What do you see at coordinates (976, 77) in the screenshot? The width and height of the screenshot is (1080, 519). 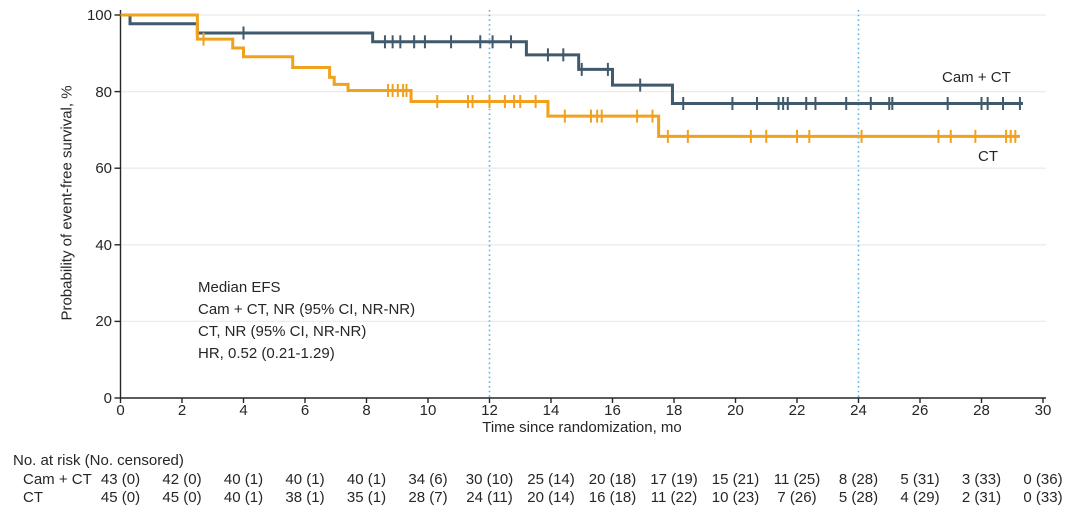 I see `curve-label-cam-ct: Cam + CT` at bounding box center [976, 77].